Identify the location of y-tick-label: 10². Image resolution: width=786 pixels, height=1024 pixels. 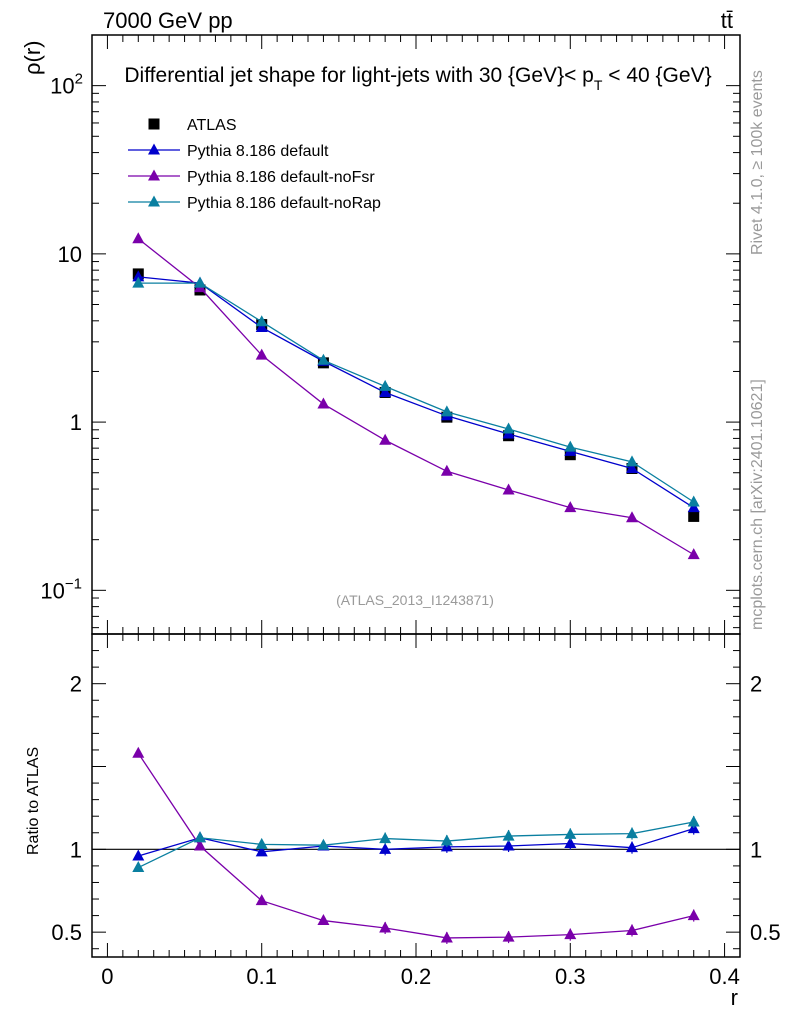
(66, 85).